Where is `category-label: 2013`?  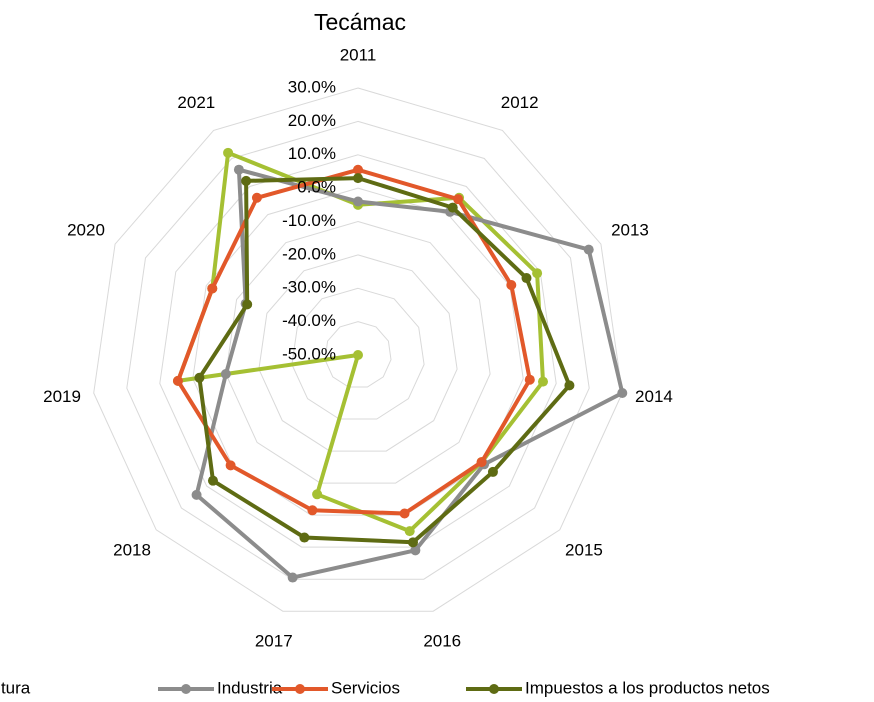
category-label: 2013 is located at coordinates (630, 229).